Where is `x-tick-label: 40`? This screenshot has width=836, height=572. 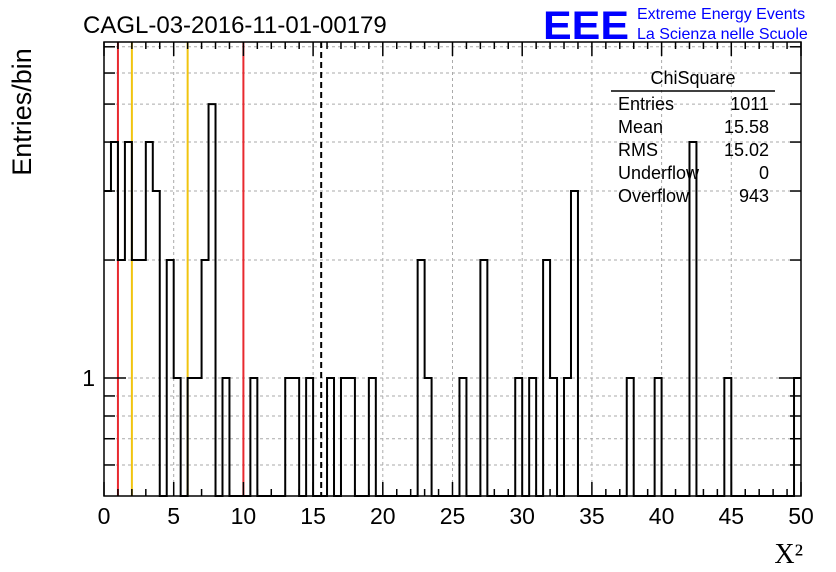 x-tick-label: 40 is located at coordinates (662, 516).